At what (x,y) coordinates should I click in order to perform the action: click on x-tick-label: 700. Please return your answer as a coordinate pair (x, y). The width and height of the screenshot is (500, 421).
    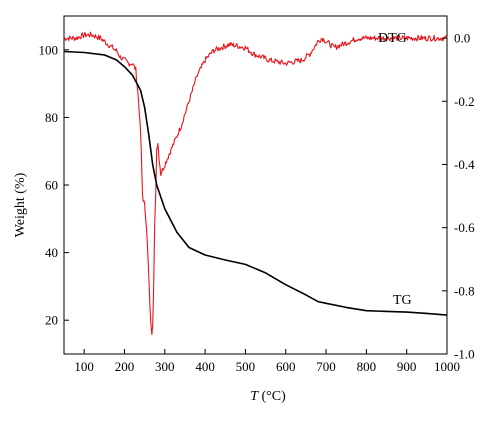
    Looking at the image, I should click on (326, 366).